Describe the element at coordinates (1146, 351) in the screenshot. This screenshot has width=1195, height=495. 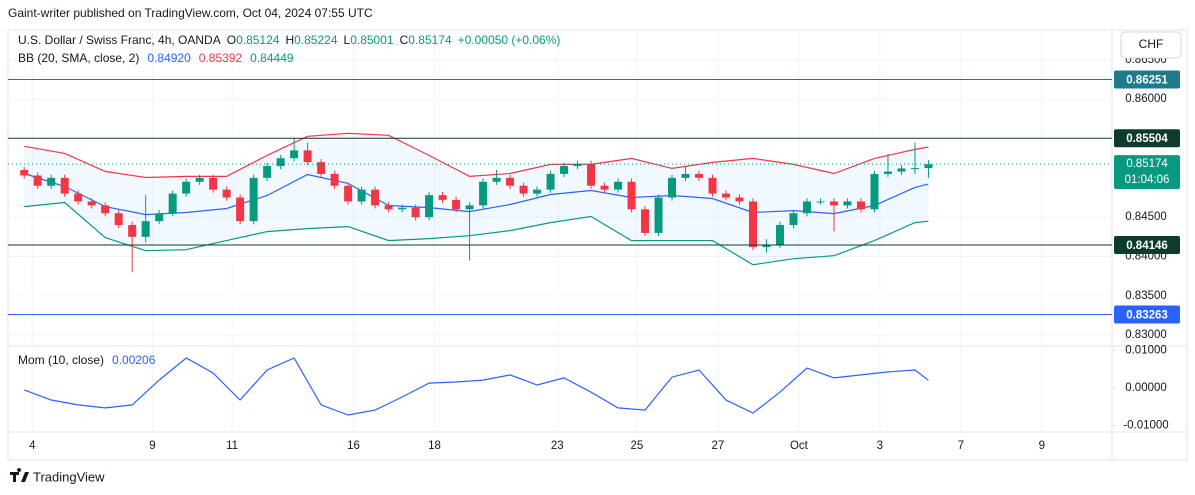
I see `y-tick-label: 0.01000` at that location.